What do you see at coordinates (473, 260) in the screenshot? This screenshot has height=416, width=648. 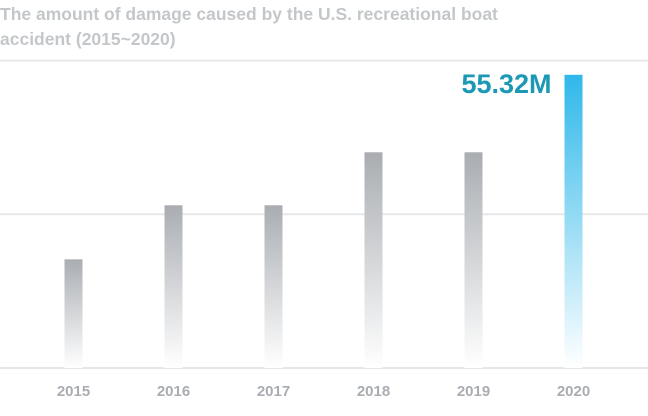 I see `bar-2019` at bounding box center [473, 260].